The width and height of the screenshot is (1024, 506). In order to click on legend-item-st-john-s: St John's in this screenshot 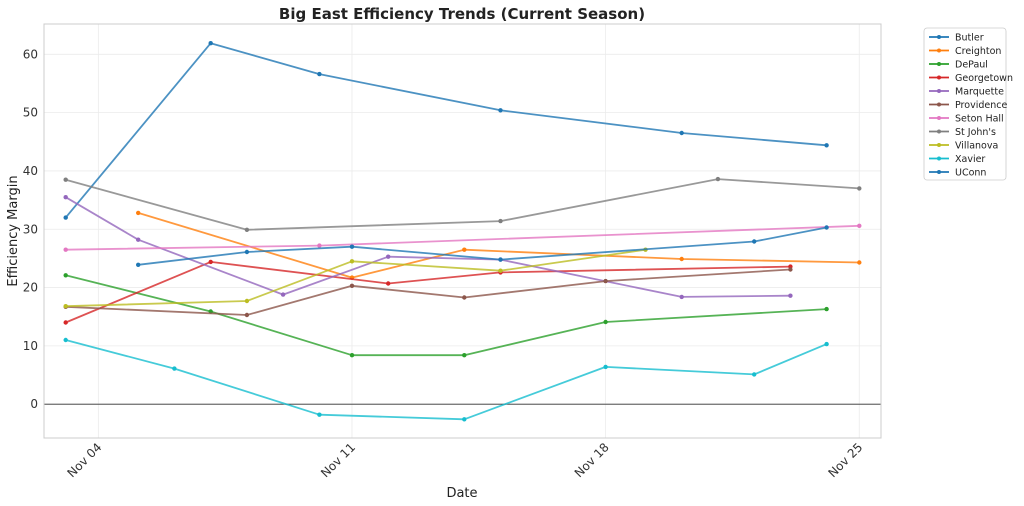, I will do `click(962, 132)`.